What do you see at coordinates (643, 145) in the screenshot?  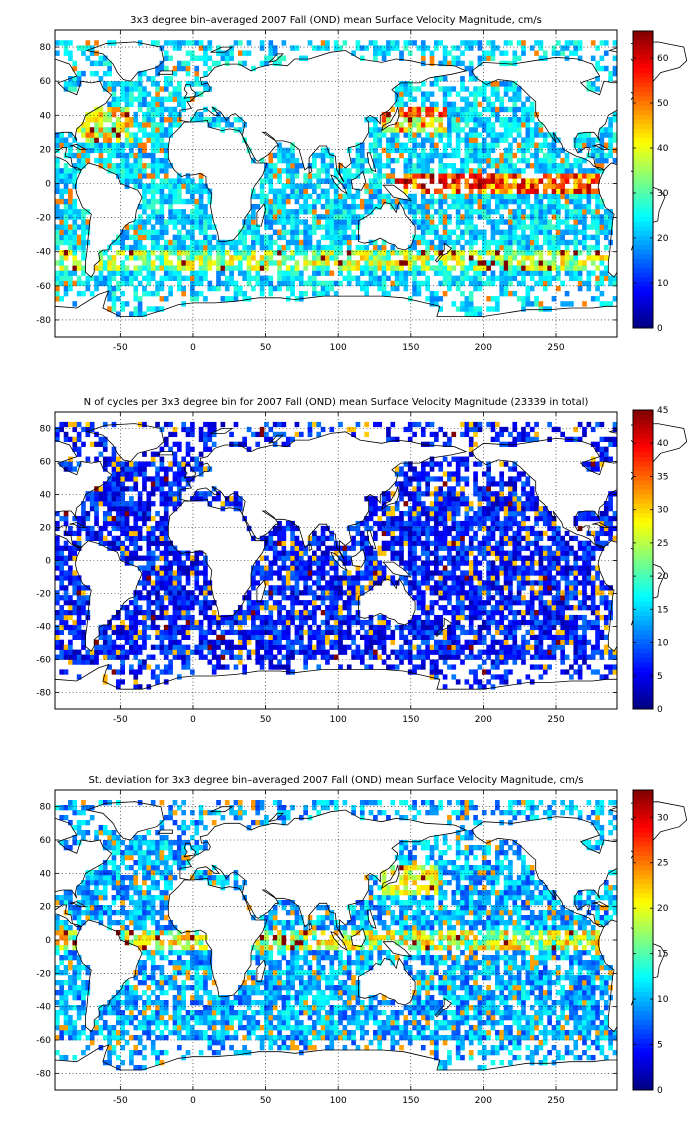 I see `colorbar-segment` at bounding box center [643, 145].